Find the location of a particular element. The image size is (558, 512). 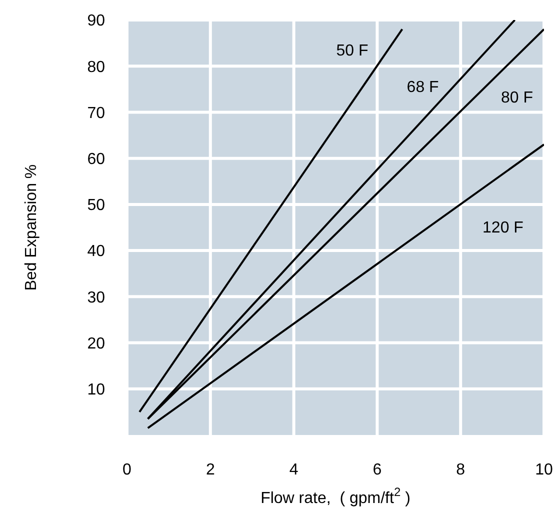

x-tick-label: 0 is located at coordinates (127, 469).